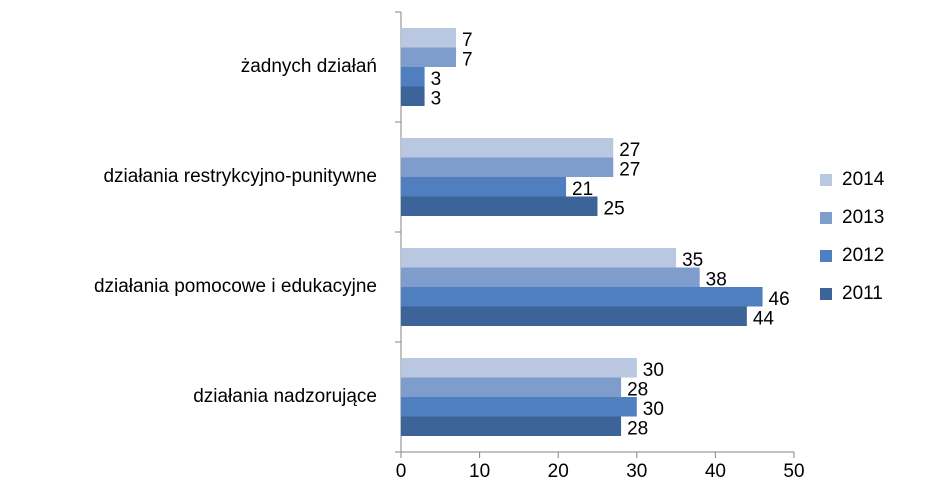 Image resolution: width=928 pixels, height=495 pixels. What do you see at coordinates (863, 179) in the screenshot?
I see `legend-label: 2014` at bounding box center [863, 179].